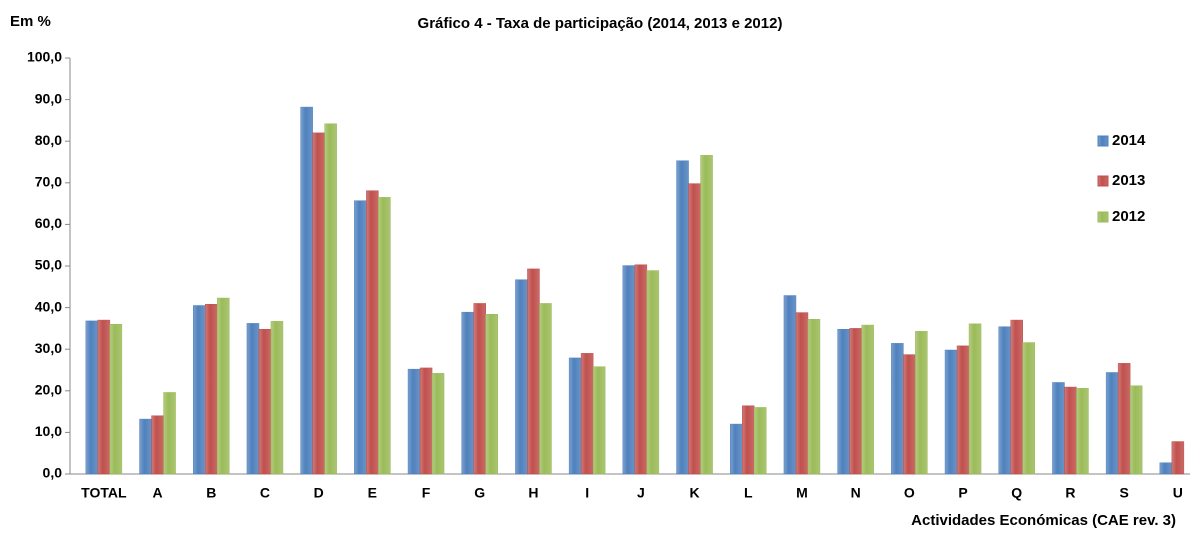 The height and width of the screenshot is (534, 1190). What do you see at coordinates (1016, 493) in the screenshot?
I see `x-tick-label: Q` at bounding box center [1016, 493].